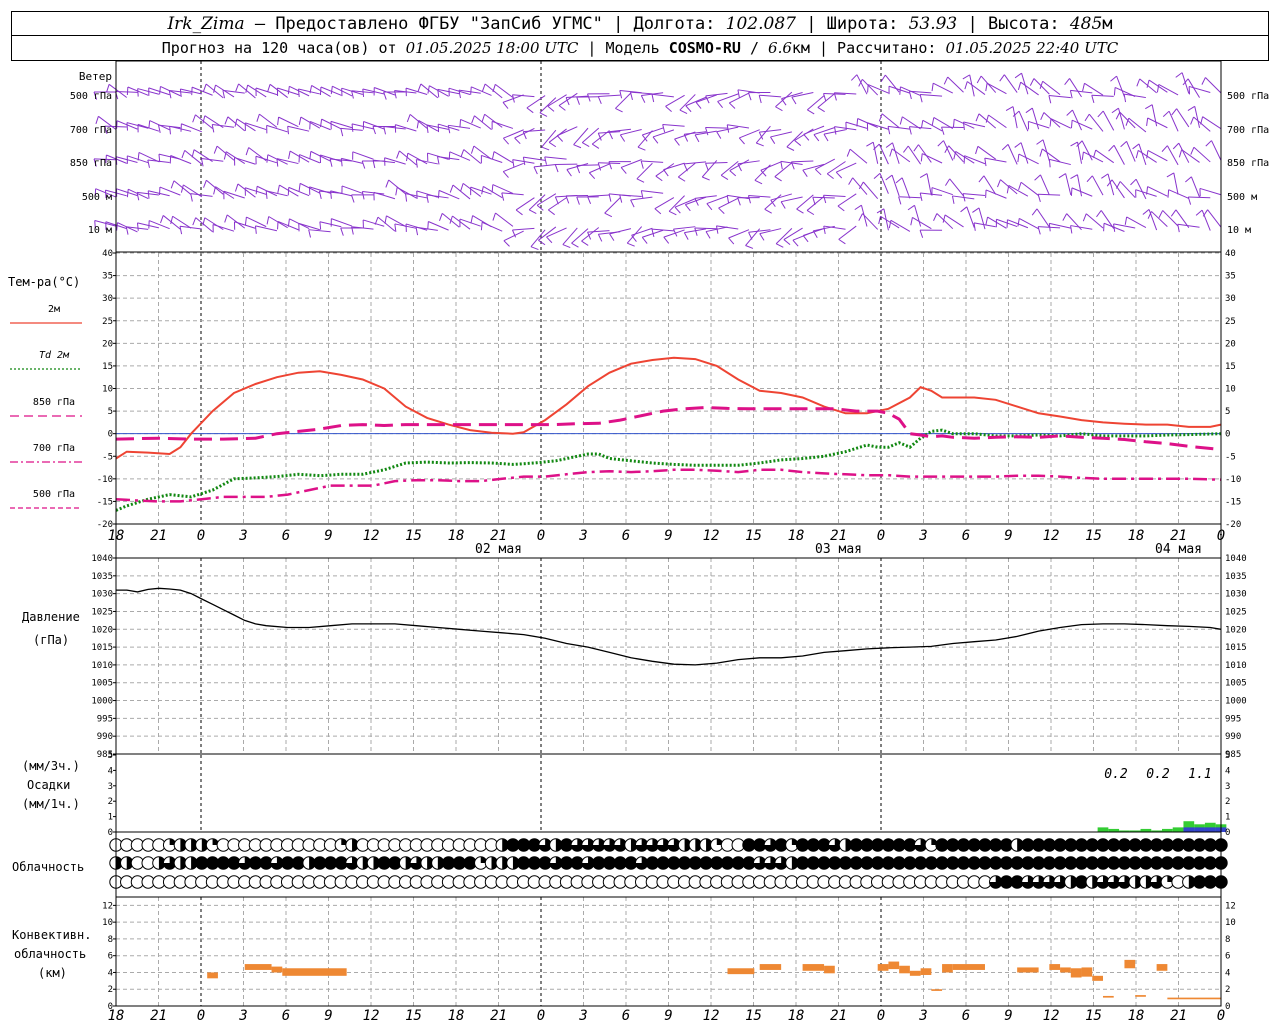 This screenshot has height=1024, width=1280. What do you see at coordinates (623, 48) in the screenshot?
I see `model-label: | Модель` at bounding box center [623, 48].